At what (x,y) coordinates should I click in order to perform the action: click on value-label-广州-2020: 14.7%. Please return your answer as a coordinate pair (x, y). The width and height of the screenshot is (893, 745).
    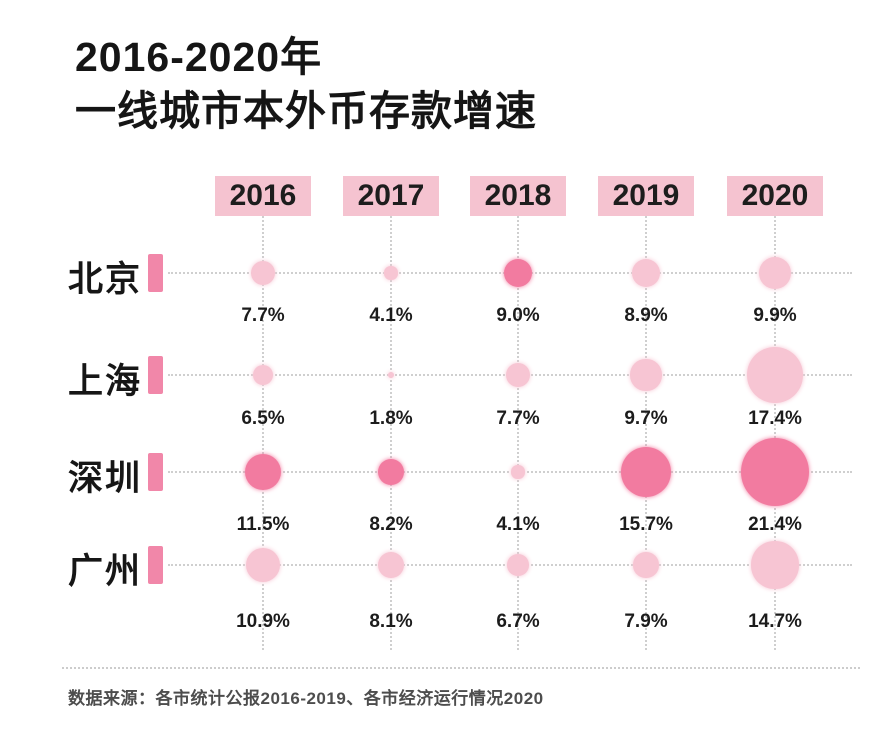
    Looking at the image, I should click on (775, 621).